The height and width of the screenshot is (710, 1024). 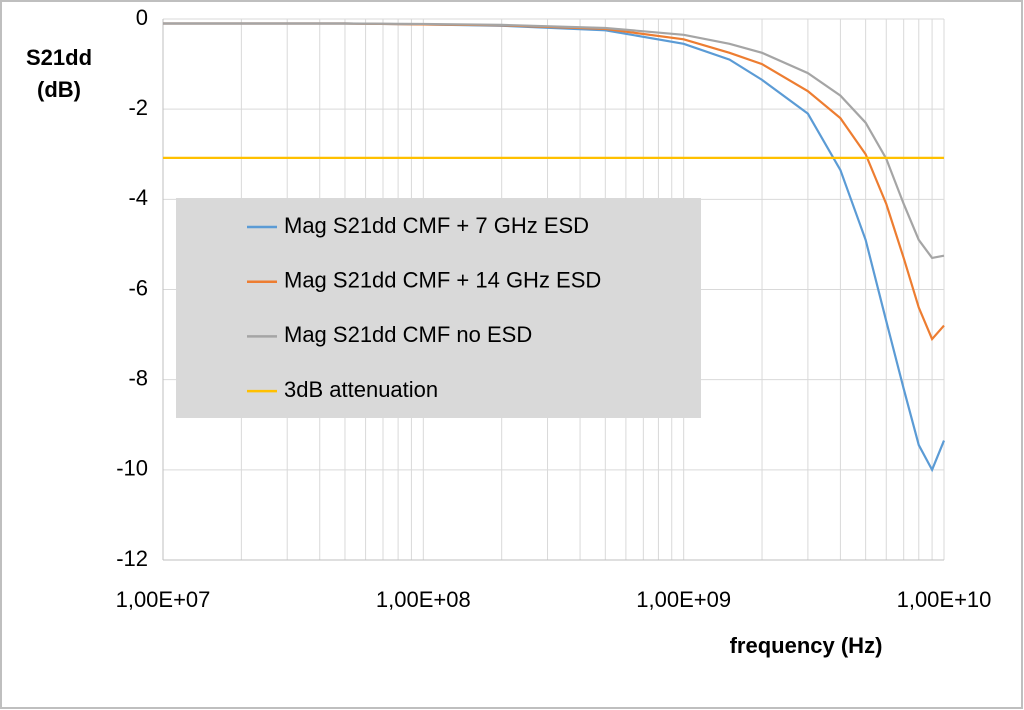 What do you see at coordinates (806, 645) in the screenshot?
I see `x-axis-label: frequency (Hz)` at bounding box center [806, 645].